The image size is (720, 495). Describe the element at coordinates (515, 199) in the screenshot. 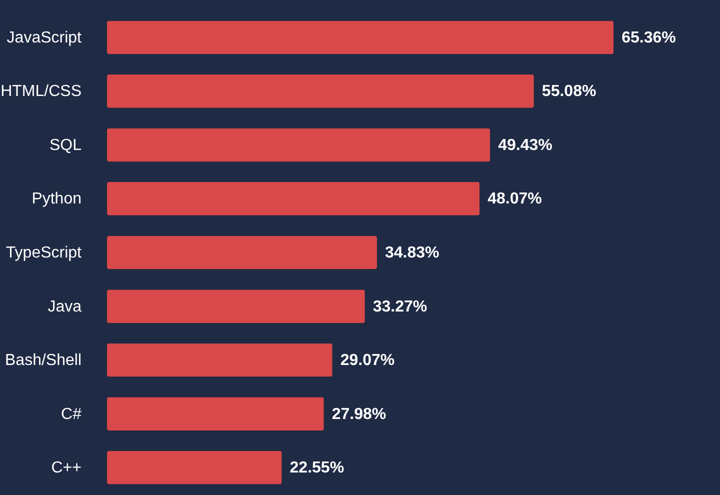

I see `data-label: 48.07%` at that location.